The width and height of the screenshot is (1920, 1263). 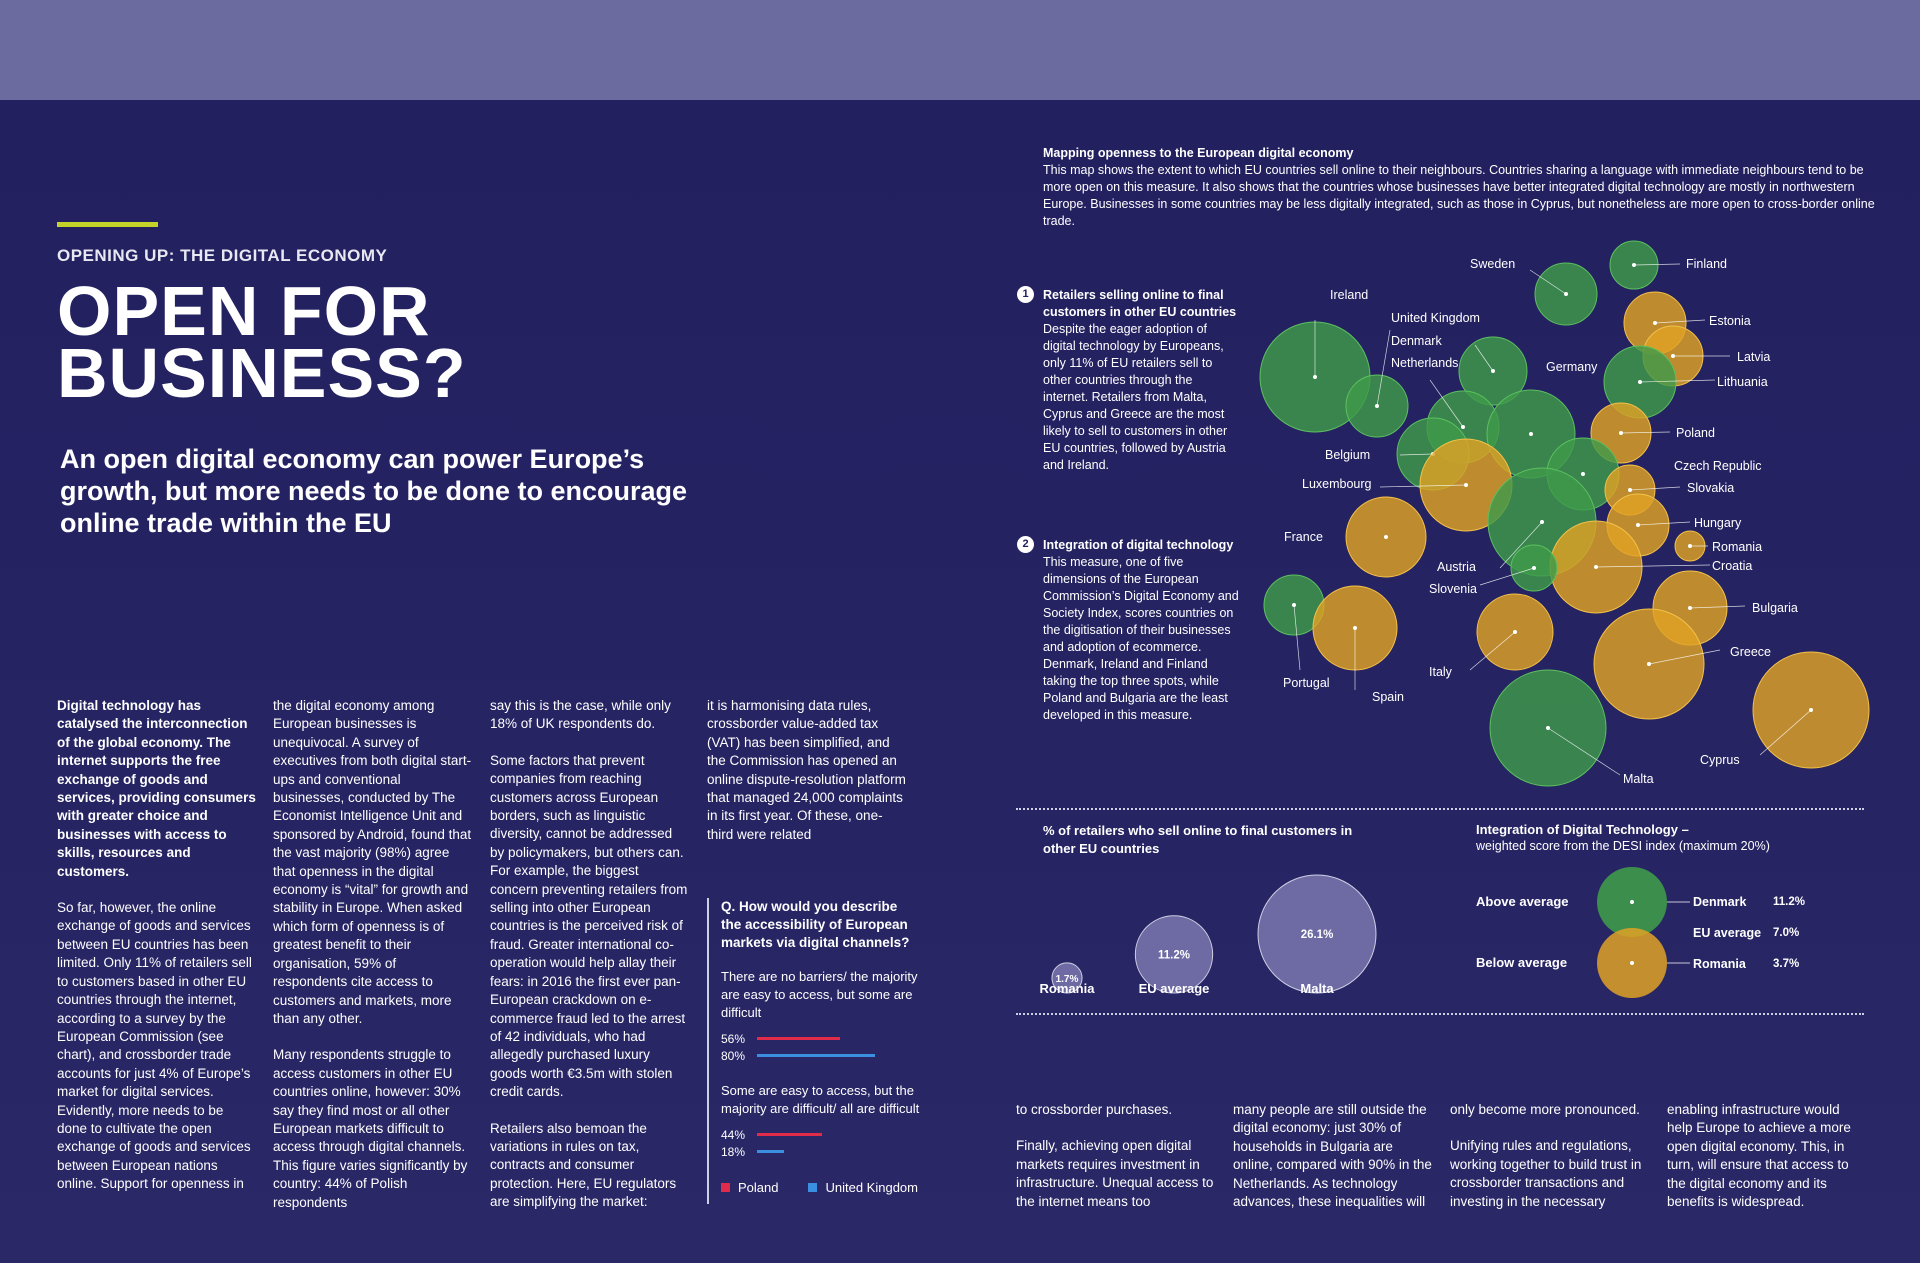 I want to click on country-label-denmark: Denmark, so click(x=1416, y=341).